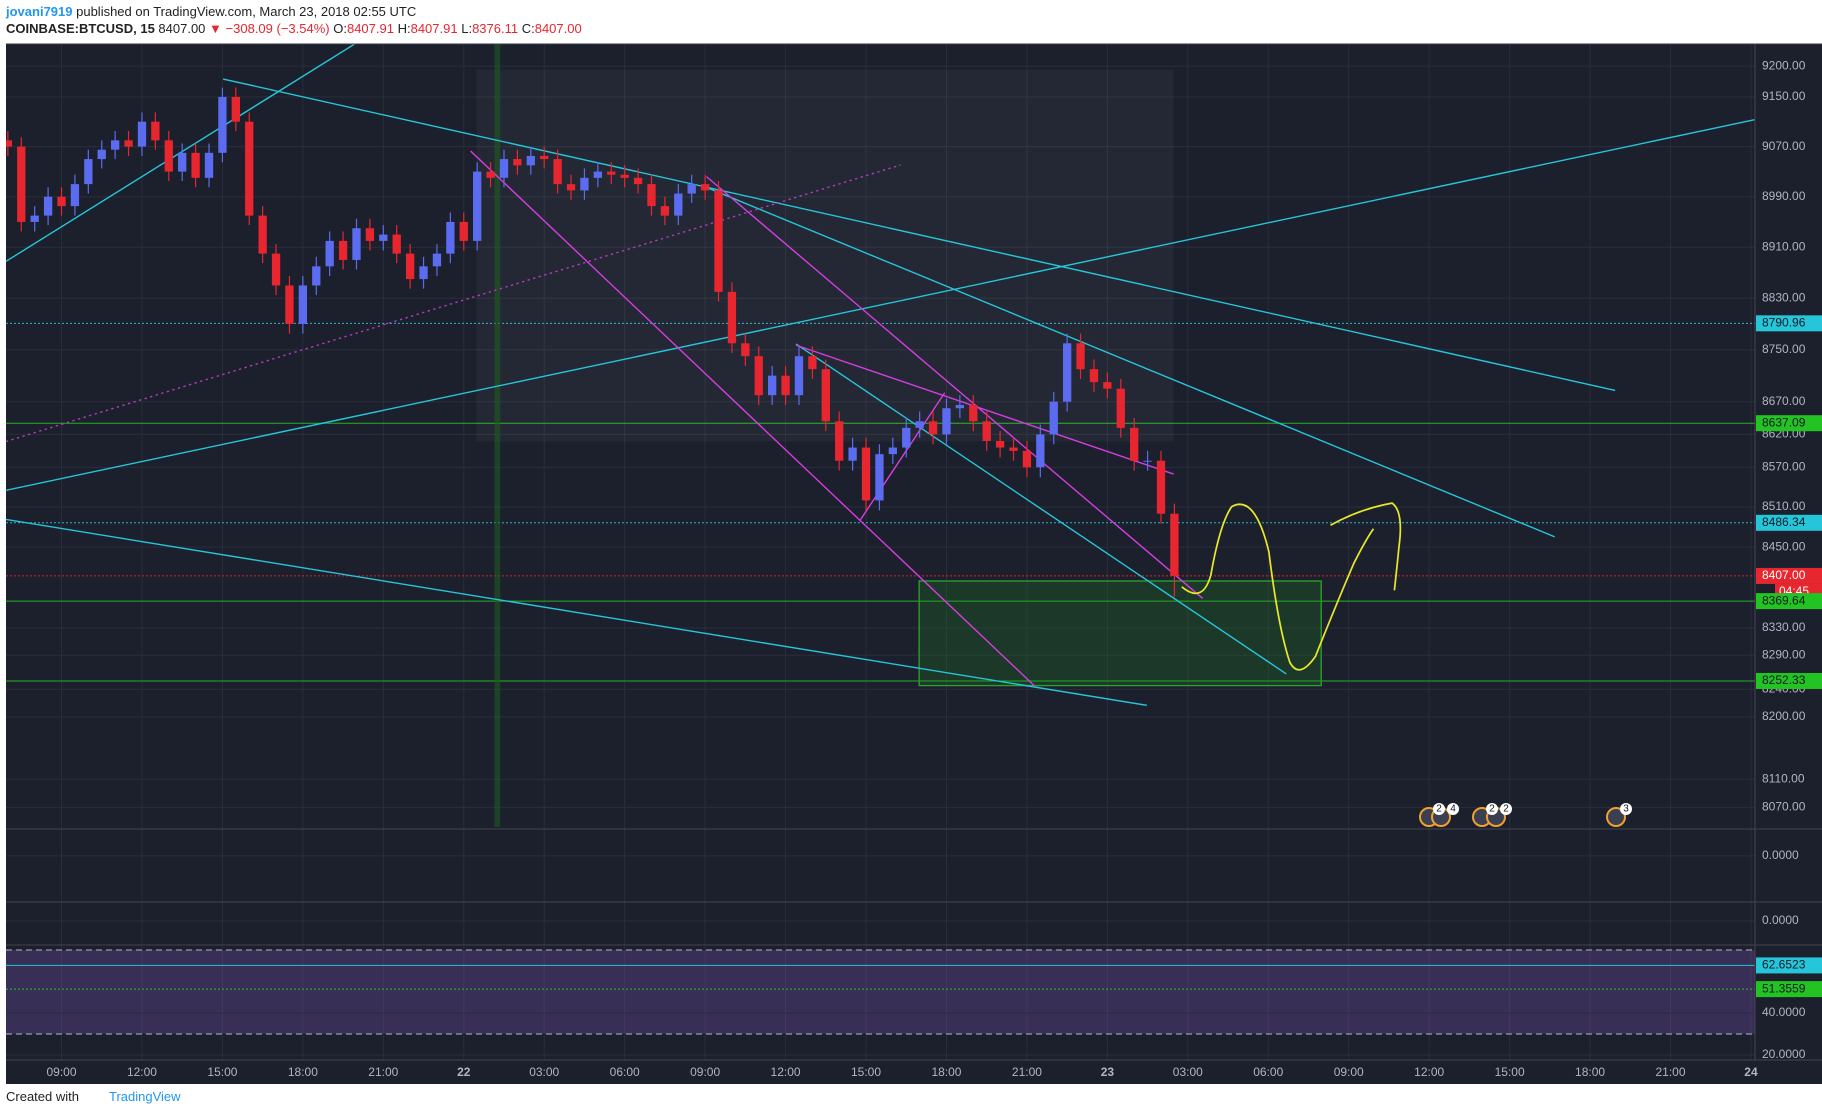 The width and height of the screenshot is (1822, 1116). I want to click on level-label: 51.3559, so click(1784, 988).